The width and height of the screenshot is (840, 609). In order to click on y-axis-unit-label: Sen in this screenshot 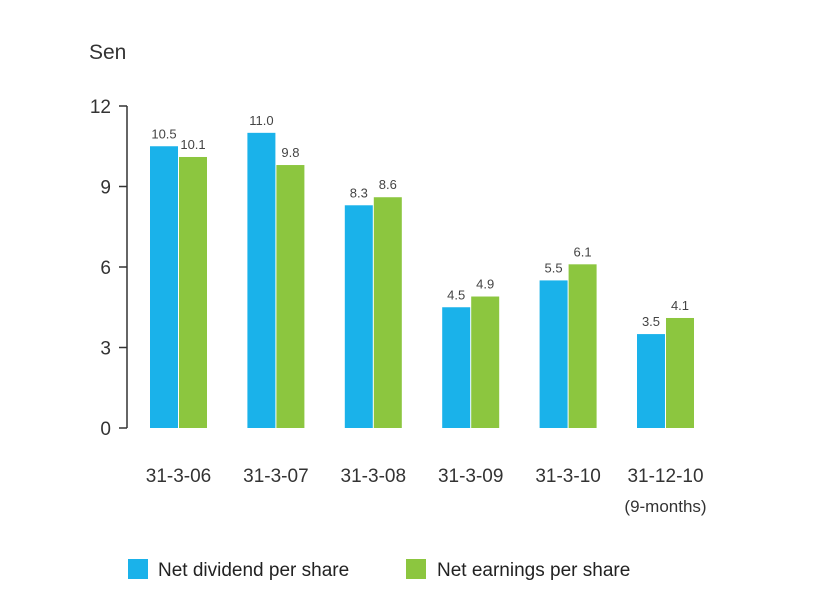, I will do `click(107, 52)`.